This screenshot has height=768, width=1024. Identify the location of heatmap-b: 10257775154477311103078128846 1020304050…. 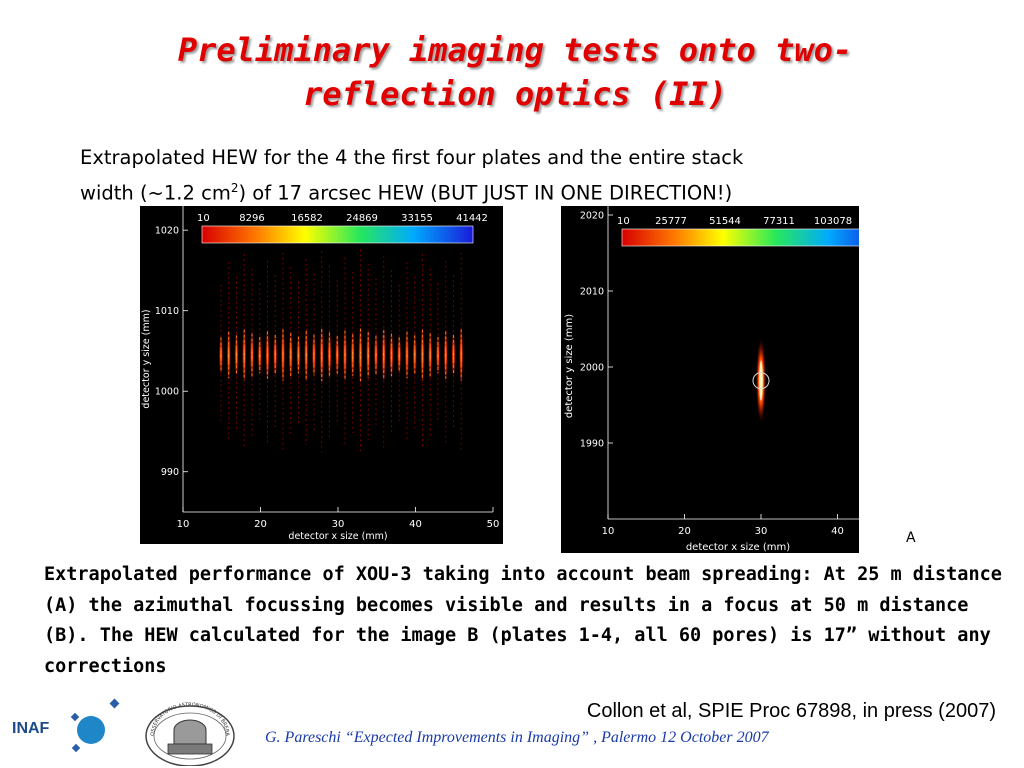
(710, 379).